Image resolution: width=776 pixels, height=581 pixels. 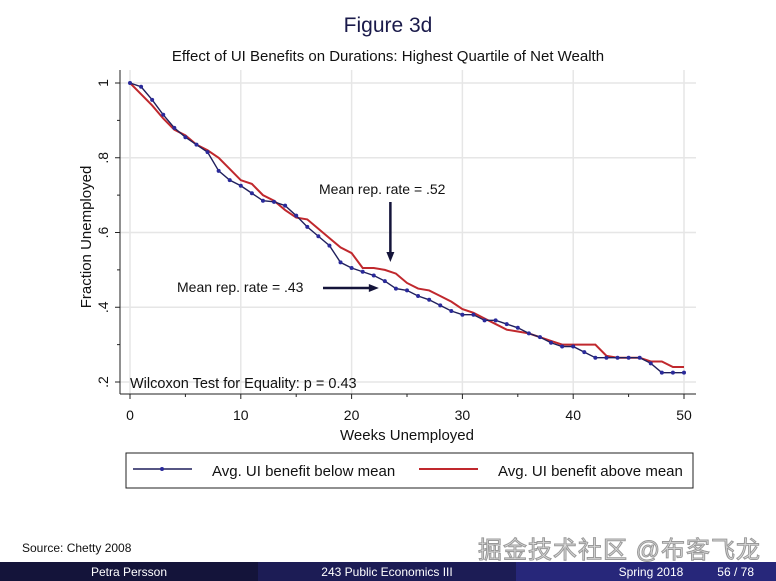 What do you see at coordinates (77, 548) in the screenshot?
I see `source-note: Source: Chetty 2008` at bounding box center [77, 548].